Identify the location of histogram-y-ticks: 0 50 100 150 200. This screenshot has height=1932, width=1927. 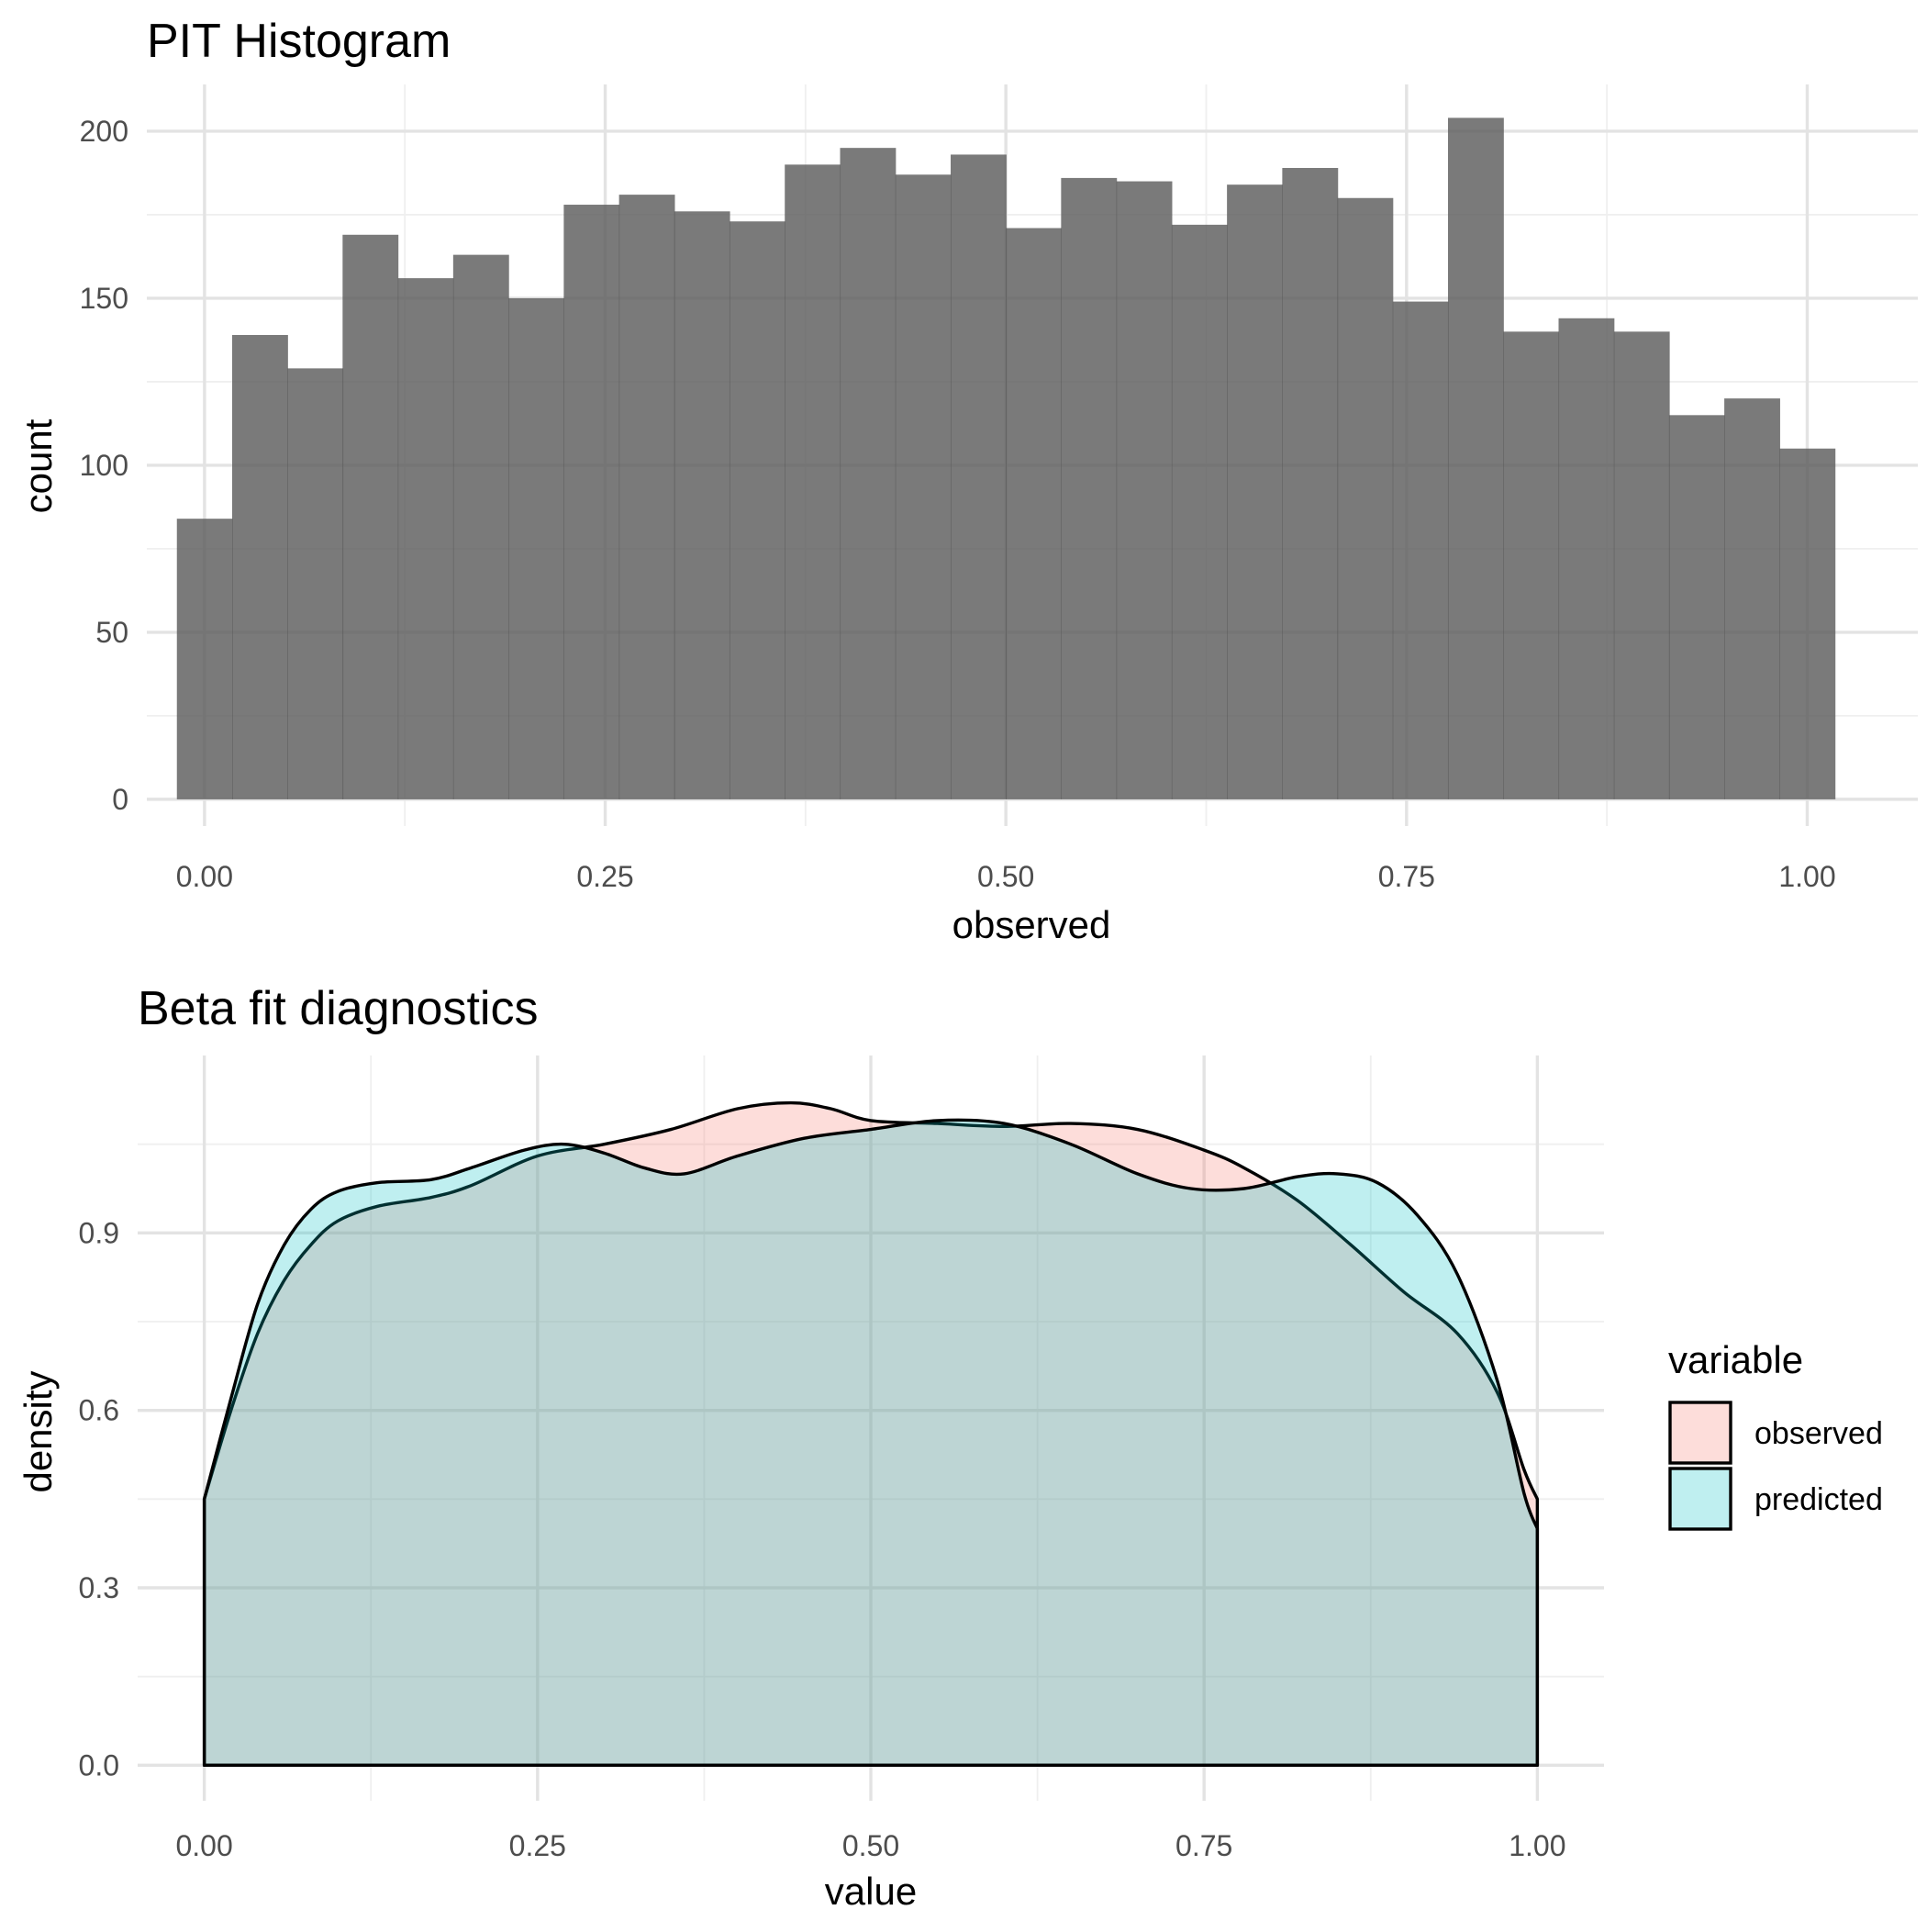
(104, 465).